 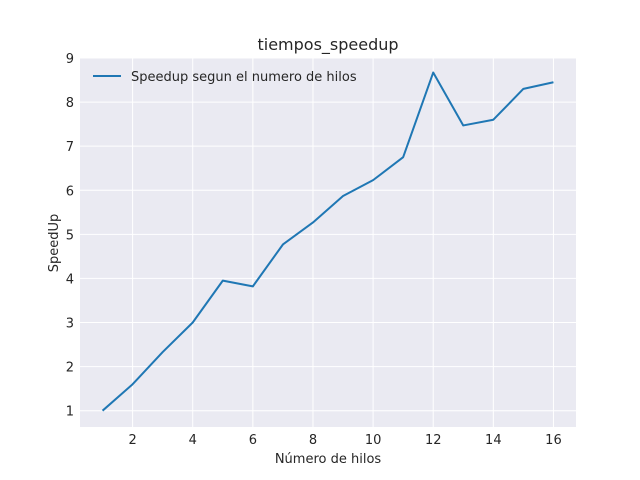 What do you see at coordinates (70, 191) in the screenshot?
I see `y-tick-label: 6` at bounding box center [70, 191].